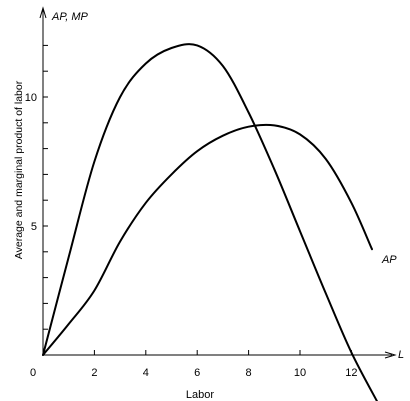 Image resolution: width=410 pixels, height=401 pixels. What do you see at coordinates (19, 169) in the screenshot?
I see `y-axis-label: Average and marginal product of labor` at bounding box center [19, 169].